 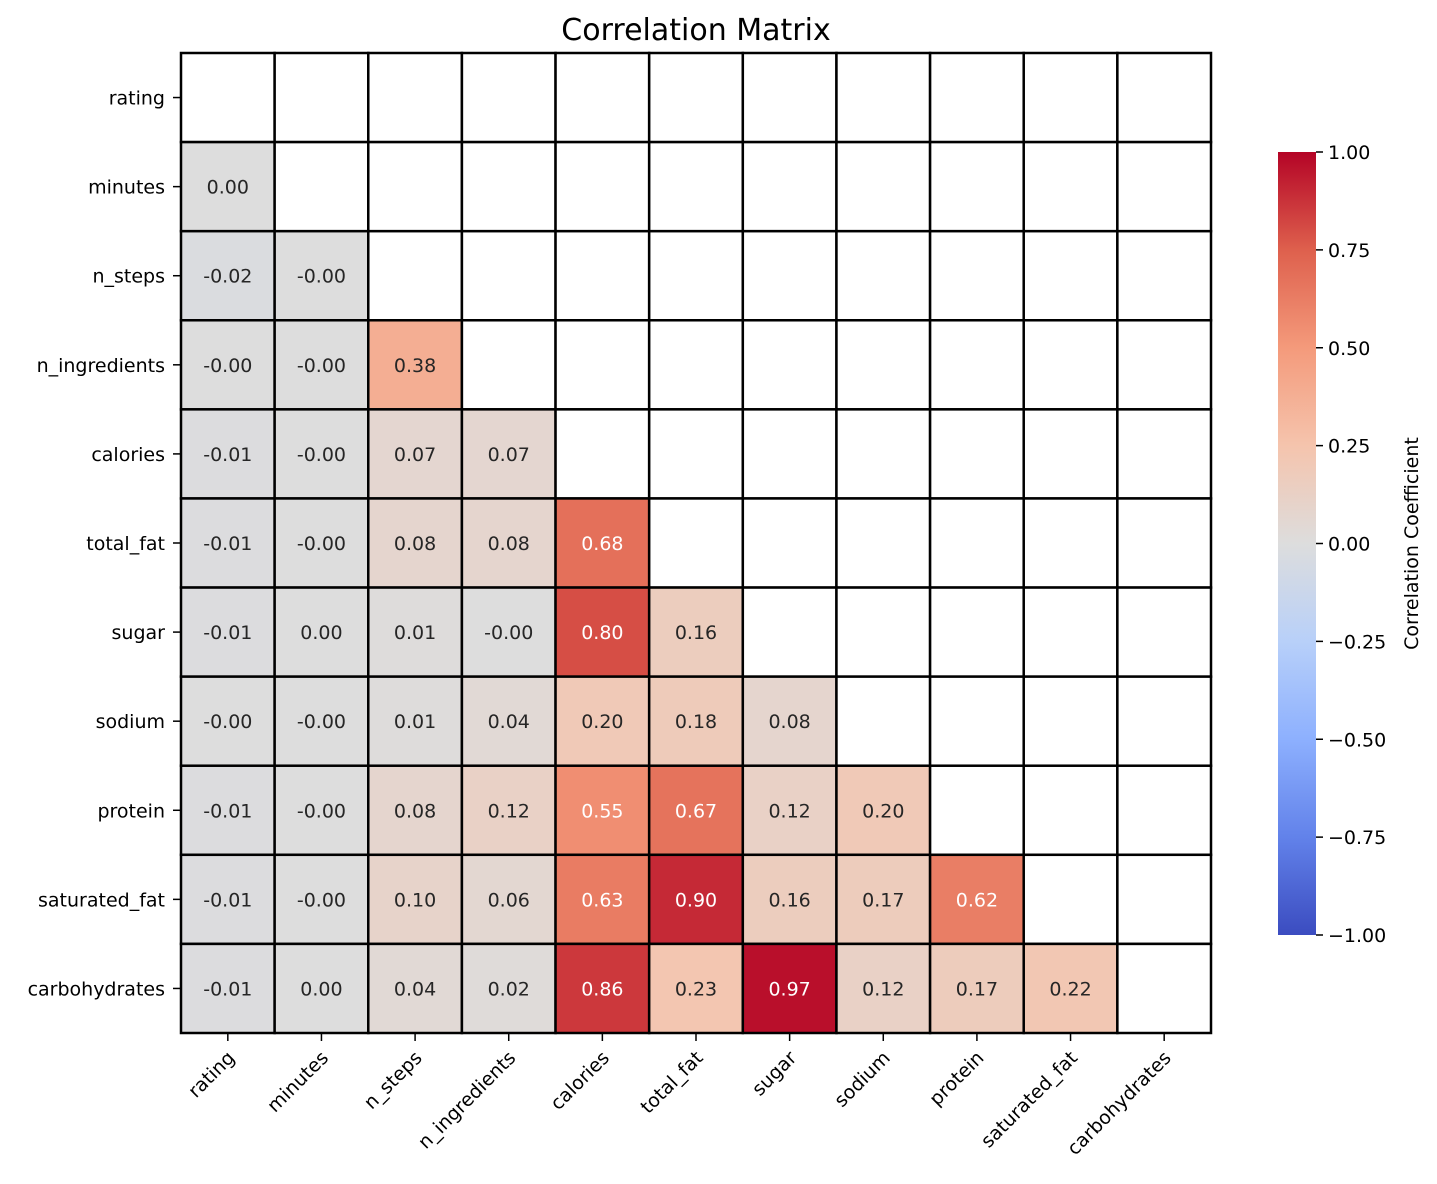 What do you see at coordinates (321, 633) in the screenshot?
I see `cell-value-label: 0.00` at bounding box center [321, 633].